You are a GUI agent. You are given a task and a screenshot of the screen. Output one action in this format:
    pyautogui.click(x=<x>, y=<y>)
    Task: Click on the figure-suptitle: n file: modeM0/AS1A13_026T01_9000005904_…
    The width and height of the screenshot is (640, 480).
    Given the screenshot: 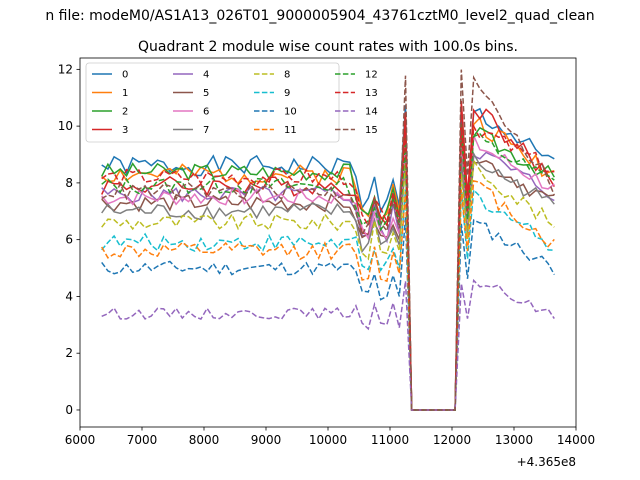 What is the action you would take?
    pyautogui.click(x=319, y=16)
    